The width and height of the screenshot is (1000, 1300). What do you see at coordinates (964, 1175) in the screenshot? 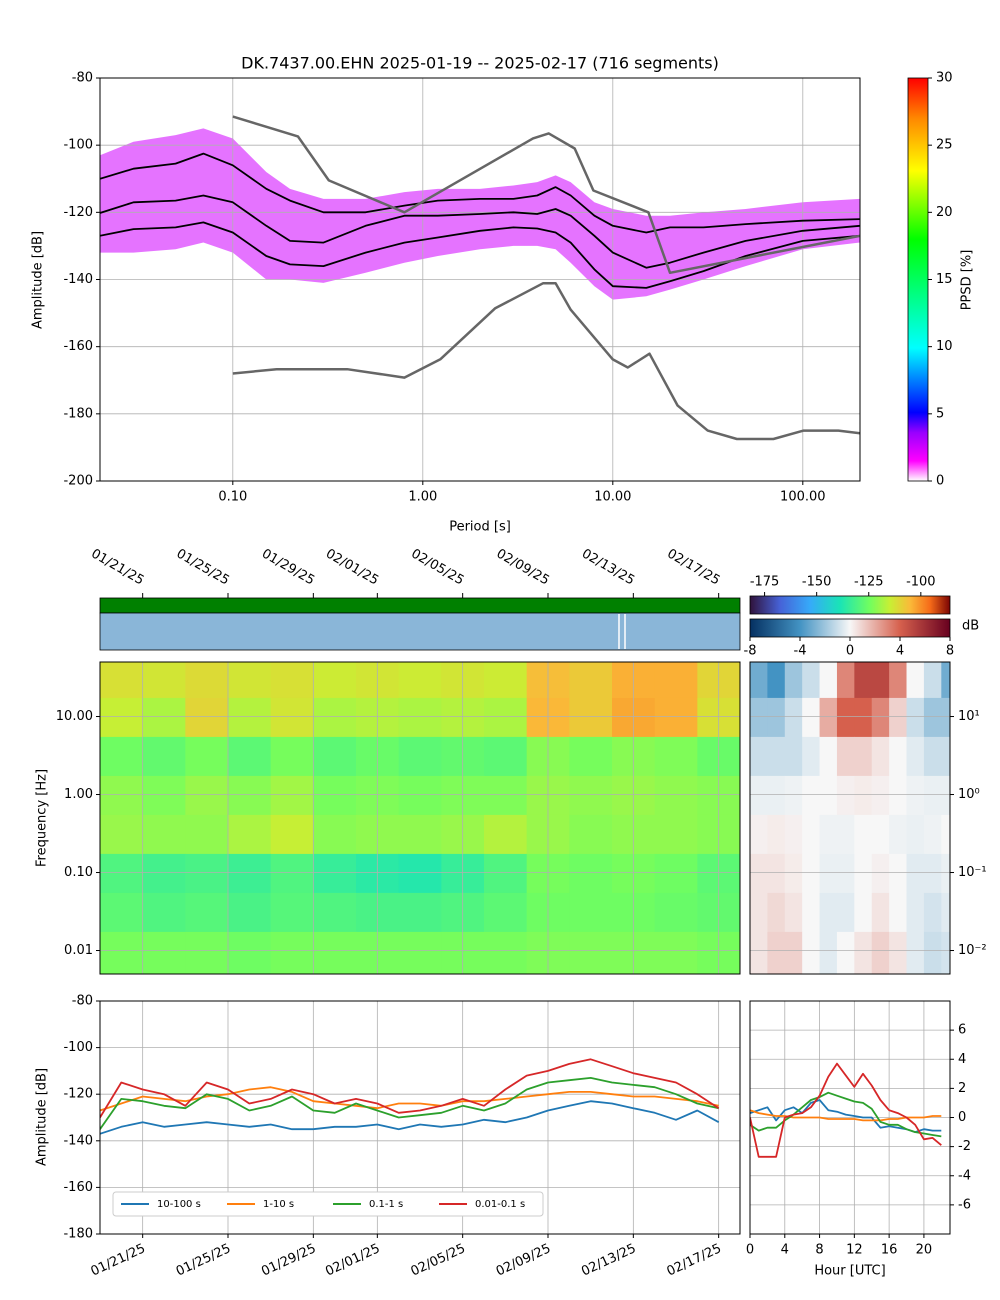
I see `y-tick-label: -4` at bounding box center [964, 1175].